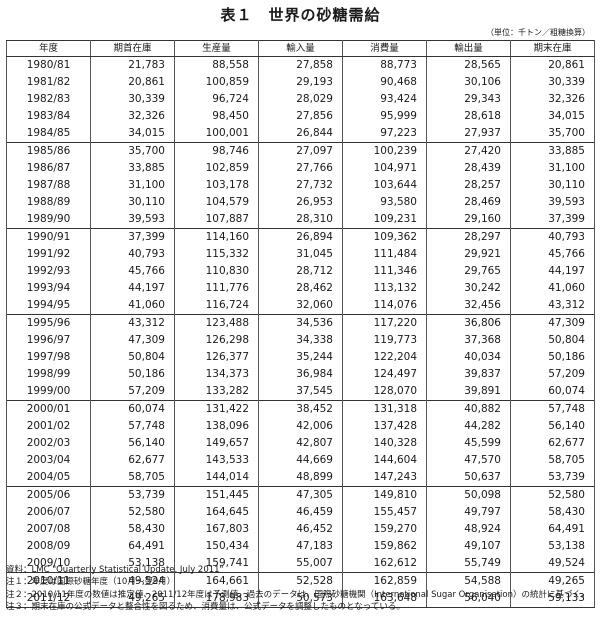 This screenshot has height=619, width=601. I want to click on cell-imports: 27,856, so click(300, 116).